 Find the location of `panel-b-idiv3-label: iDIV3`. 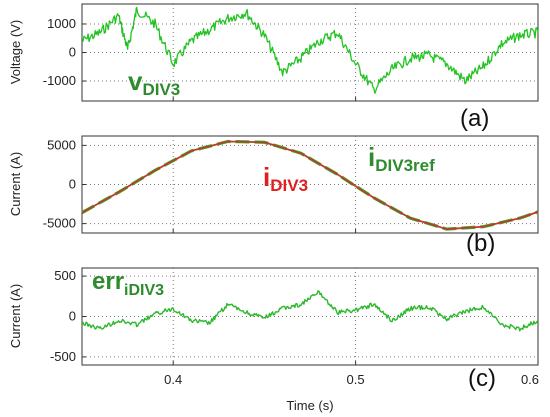

panel-b-idiv3-label: iDIV3 is located at coordinates (285, 178).